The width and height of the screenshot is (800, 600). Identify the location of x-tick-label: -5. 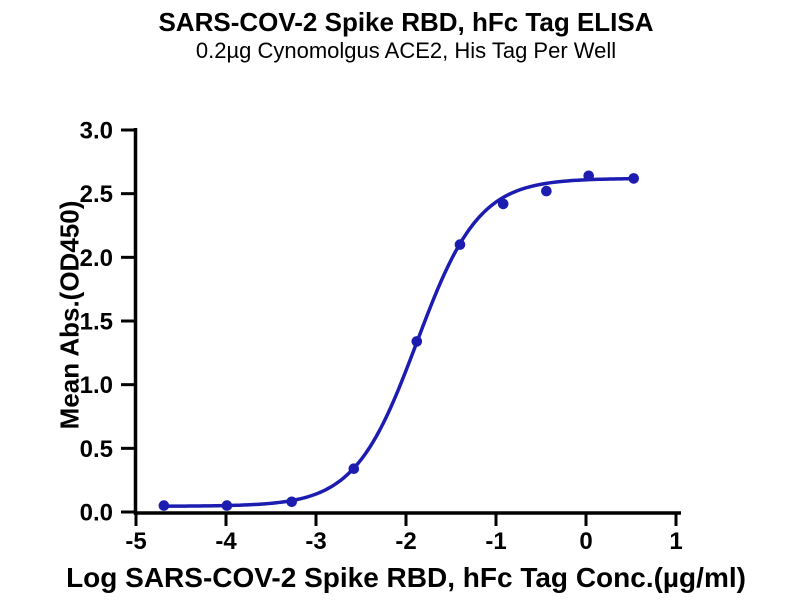
(135, 541).